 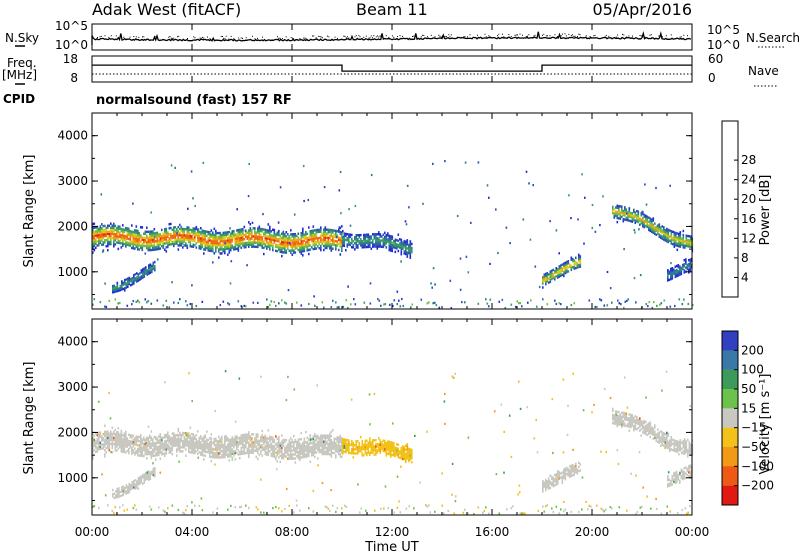 What do you see at coordinates (72, 226) in the screenshot?
I see `y-tick-label: 2000` at bounding box center [72, 226].